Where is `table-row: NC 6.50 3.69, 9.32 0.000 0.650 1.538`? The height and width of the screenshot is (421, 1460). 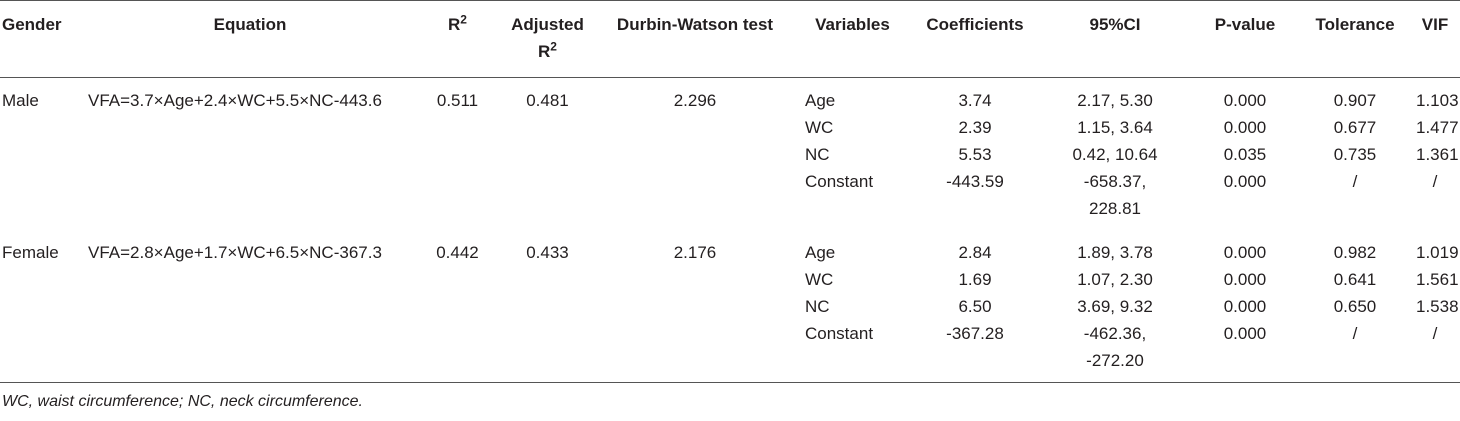
table-row: NC 6.50 3.69, 9.32 0.000 0.650 1.538 is located at coordinates (730, 306).